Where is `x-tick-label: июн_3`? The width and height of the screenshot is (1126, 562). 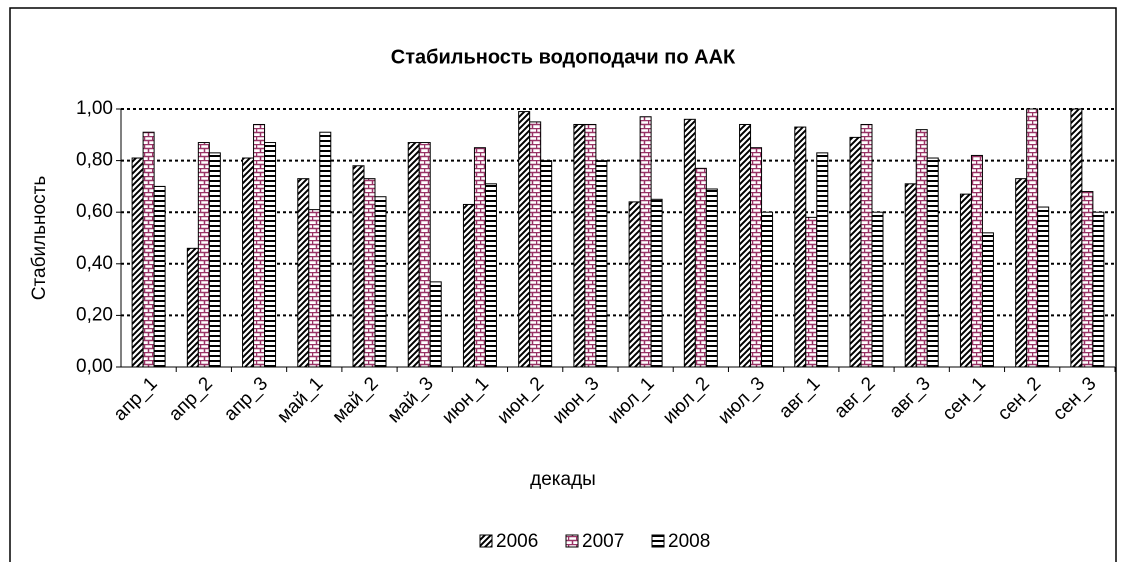
x-tick-label: июн_3 is located at coordinates (576, 400).